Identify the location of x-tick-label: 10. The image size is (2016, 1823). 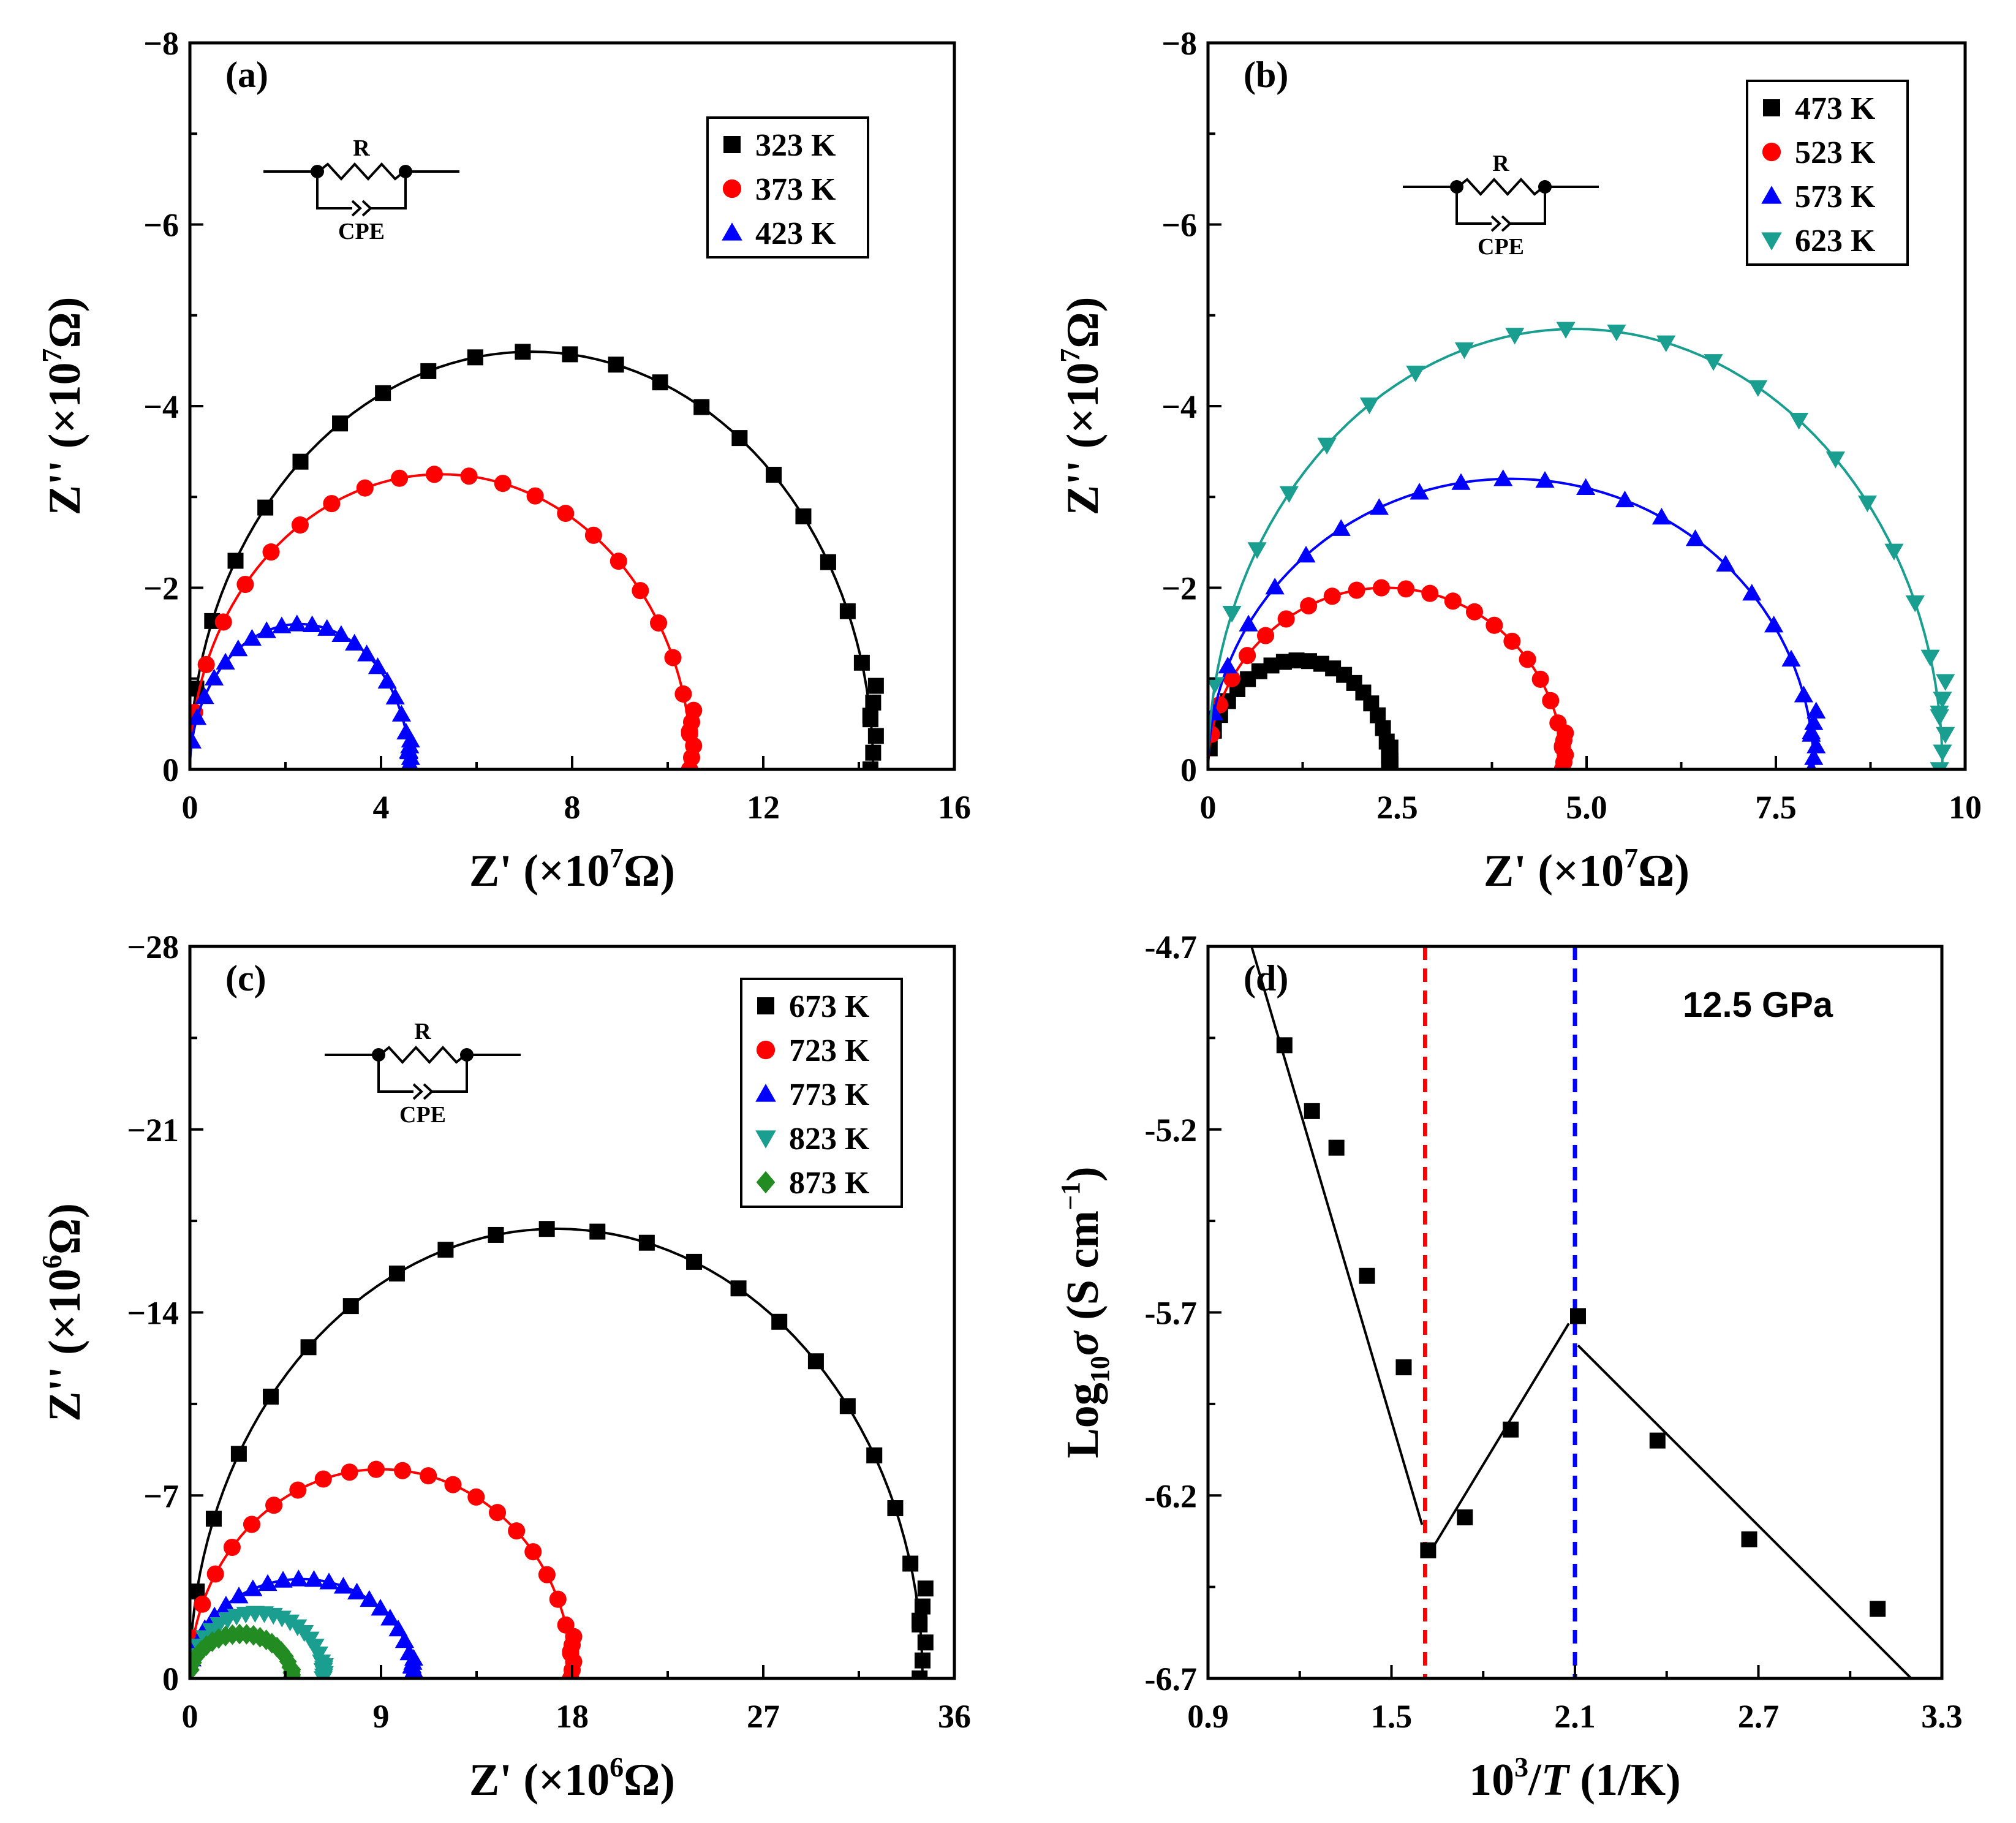
(1965, 807).